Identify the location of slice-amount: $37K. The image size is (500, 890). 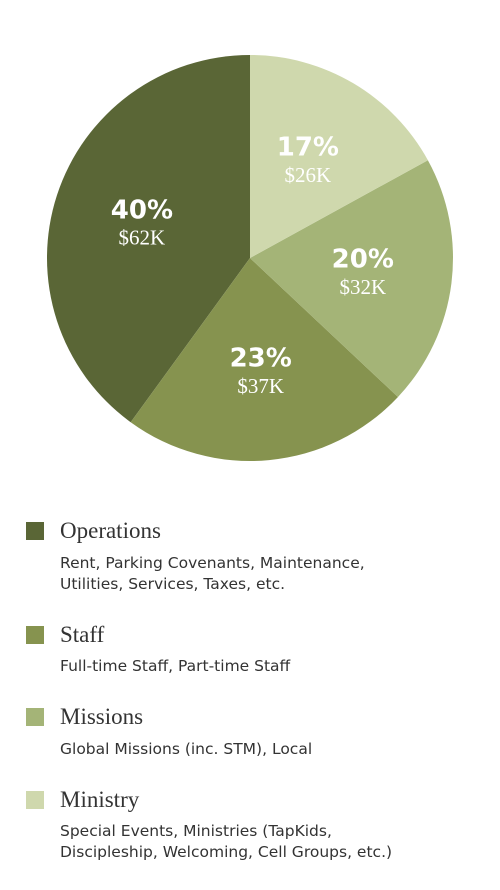
(260, 386).